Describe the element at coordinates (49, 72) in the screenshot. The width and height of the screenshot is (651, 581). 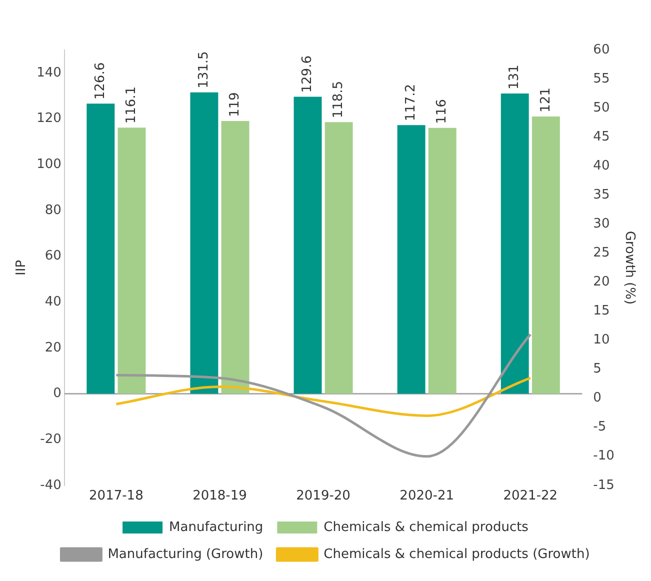
I see `y-tick-label: 140` at that location.